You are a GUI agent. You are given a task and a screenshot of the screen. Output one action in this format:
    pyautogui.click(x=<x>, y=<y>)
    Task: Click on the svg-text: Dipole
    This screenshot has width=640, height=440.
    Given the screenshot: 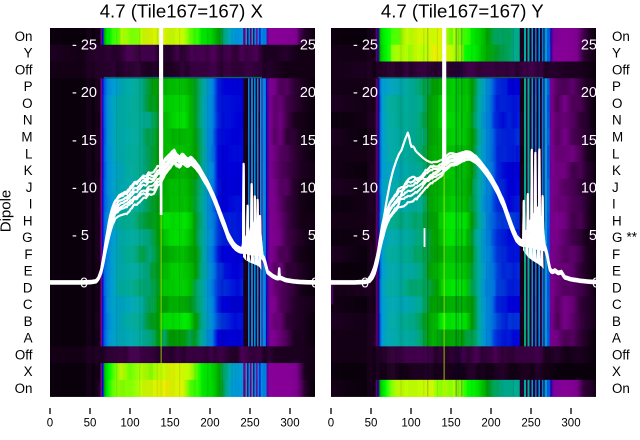 What is the action you would take?
    pyautogui.click(x=7, y=211)
    